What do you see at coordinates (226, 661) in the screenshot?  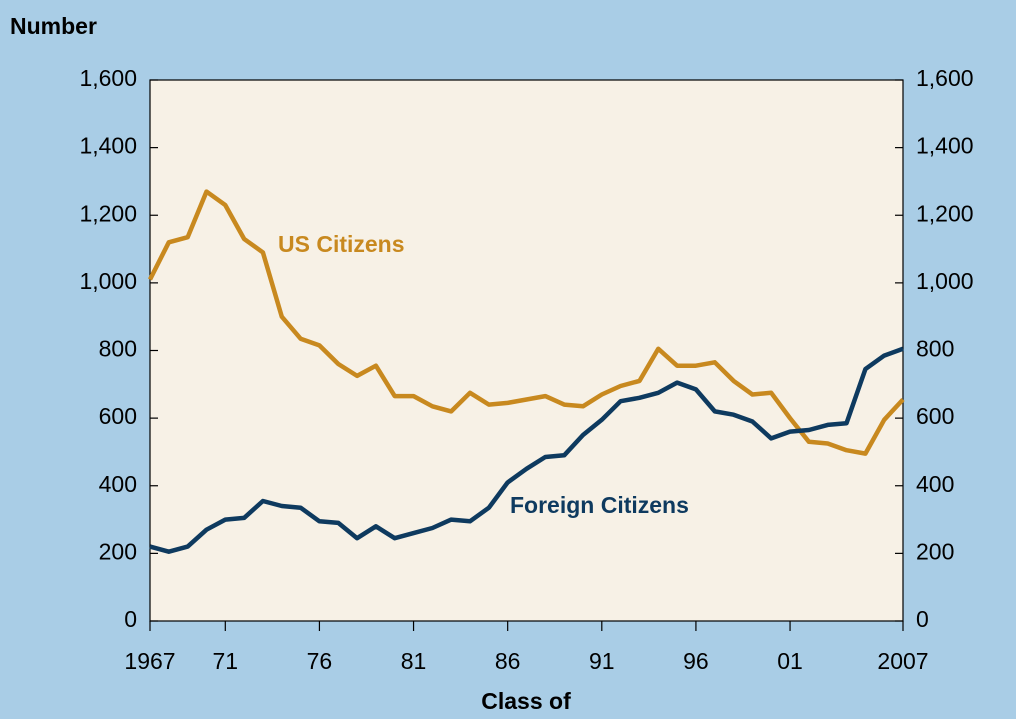 I see `x-tick-label: 71` at bounding box center [226, 661].